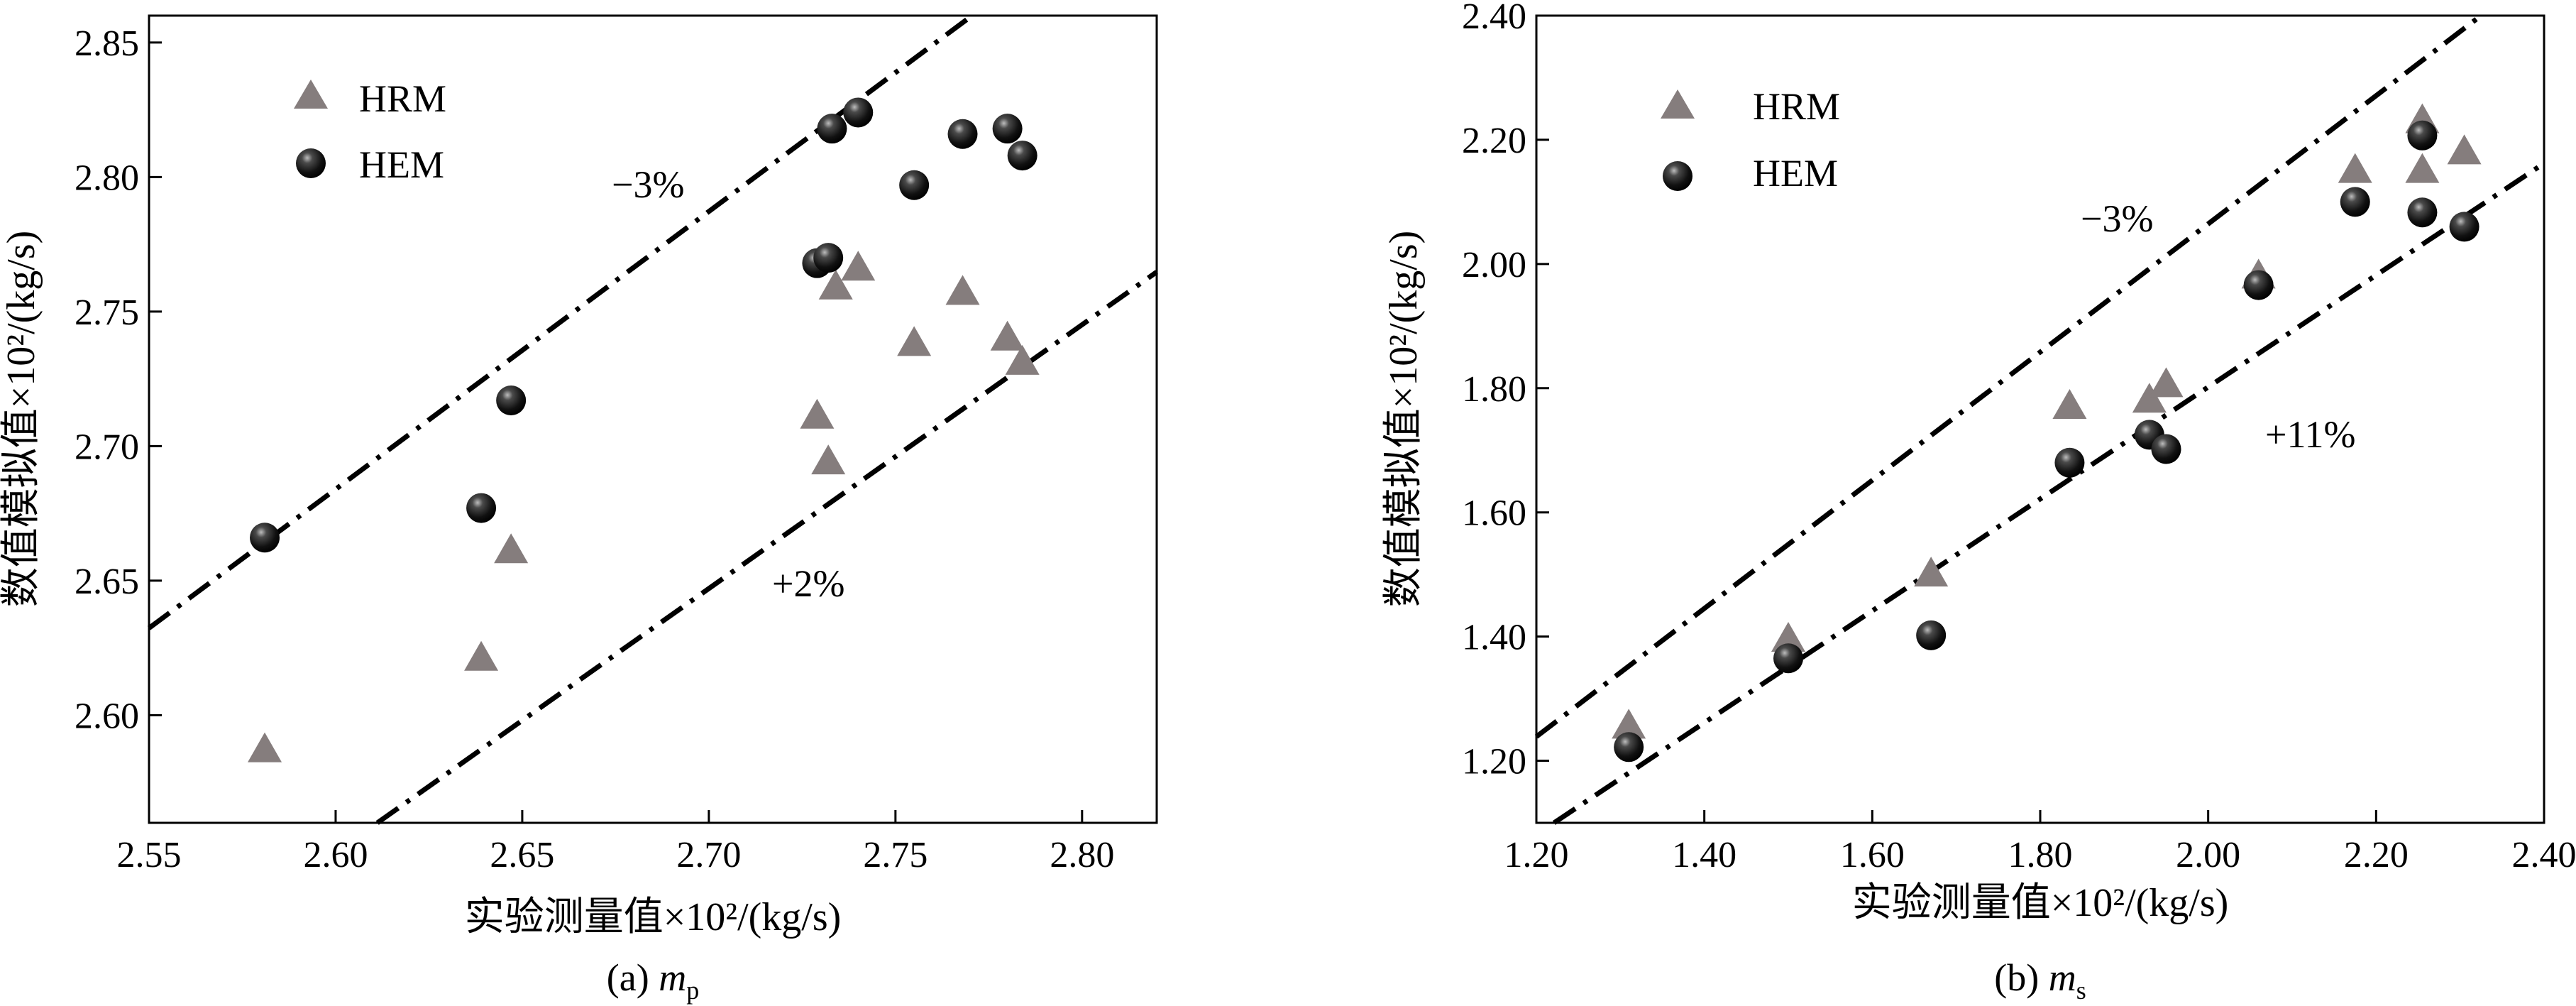  Describe the element at coordinates (1796, 106) in the screenshot. I see `legend-label-hrm-b: HRM` at that location.